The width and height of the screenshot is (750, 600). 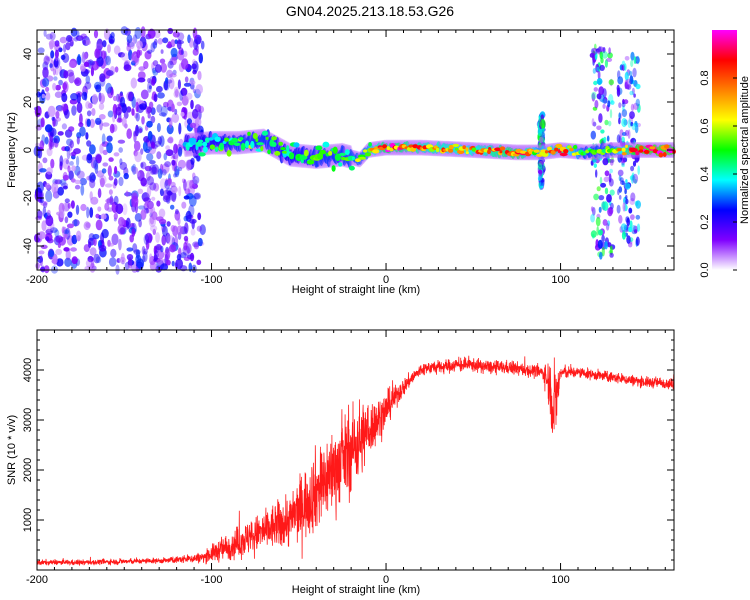 I want to click on y-tick-label: 4000, so click(x=28, y=370).